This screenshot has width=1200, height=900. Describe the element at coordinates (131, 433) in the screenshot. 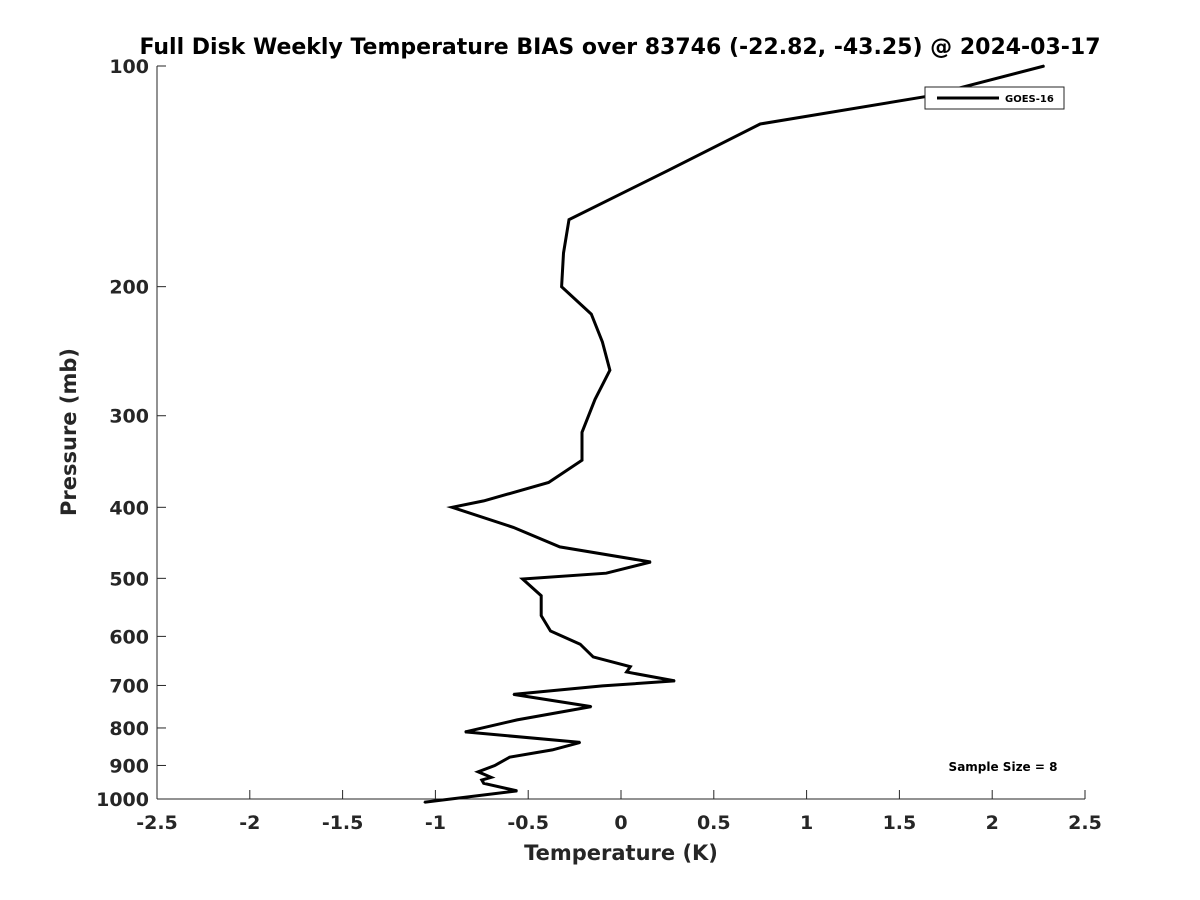

I see `y-axis-ticks: 100 200 300 400 500 600 700 800 900 1000` at that location.